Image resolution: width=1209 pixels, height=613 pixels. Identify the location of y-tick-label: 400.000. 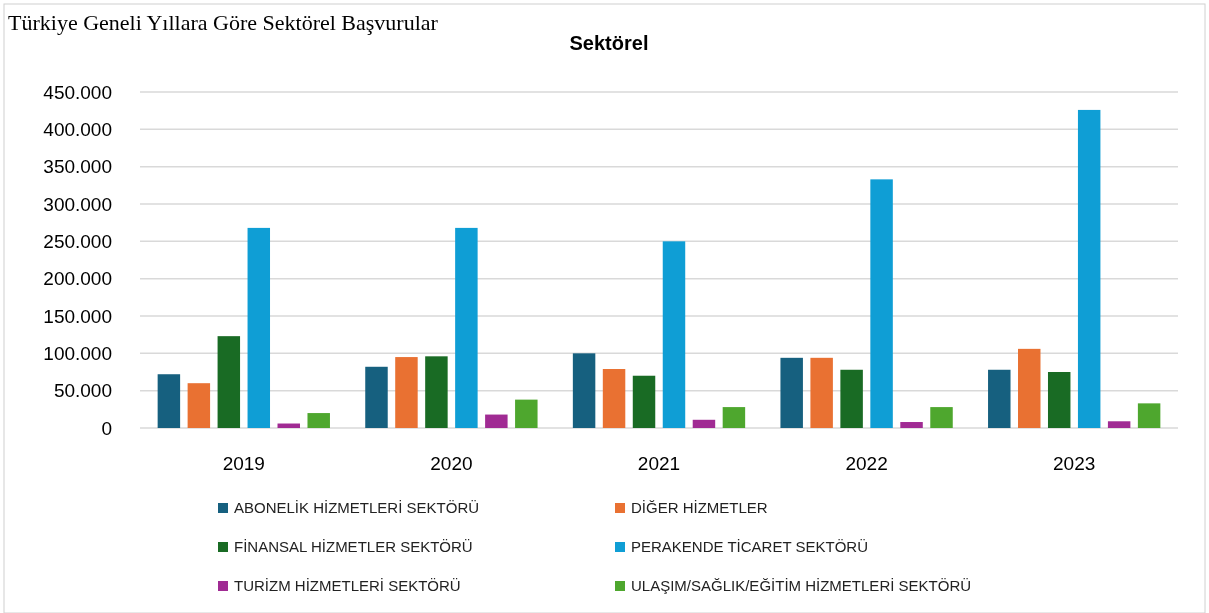
(77, 129).